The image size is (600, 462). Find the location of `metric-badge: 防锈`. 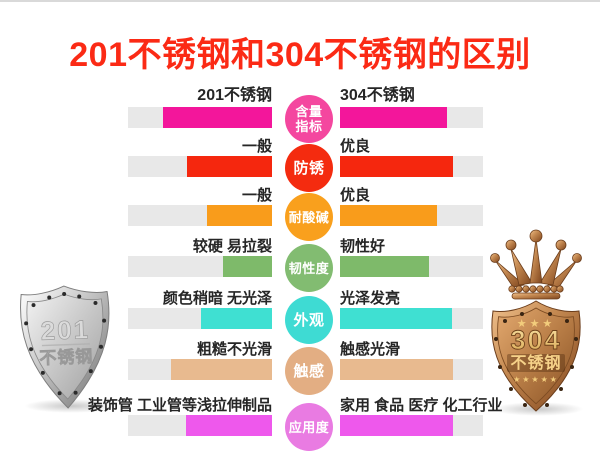

metric-badge: 防锈 is located at coordinates (309, 168).